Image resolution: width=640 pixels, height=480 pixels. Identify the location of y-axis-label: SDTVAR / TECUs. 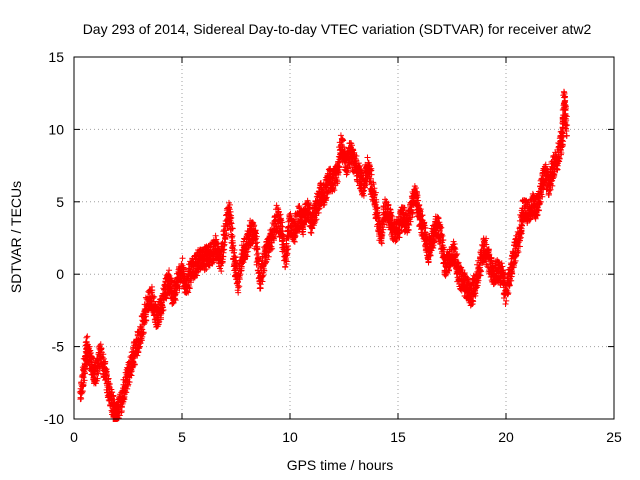
(16, 237).